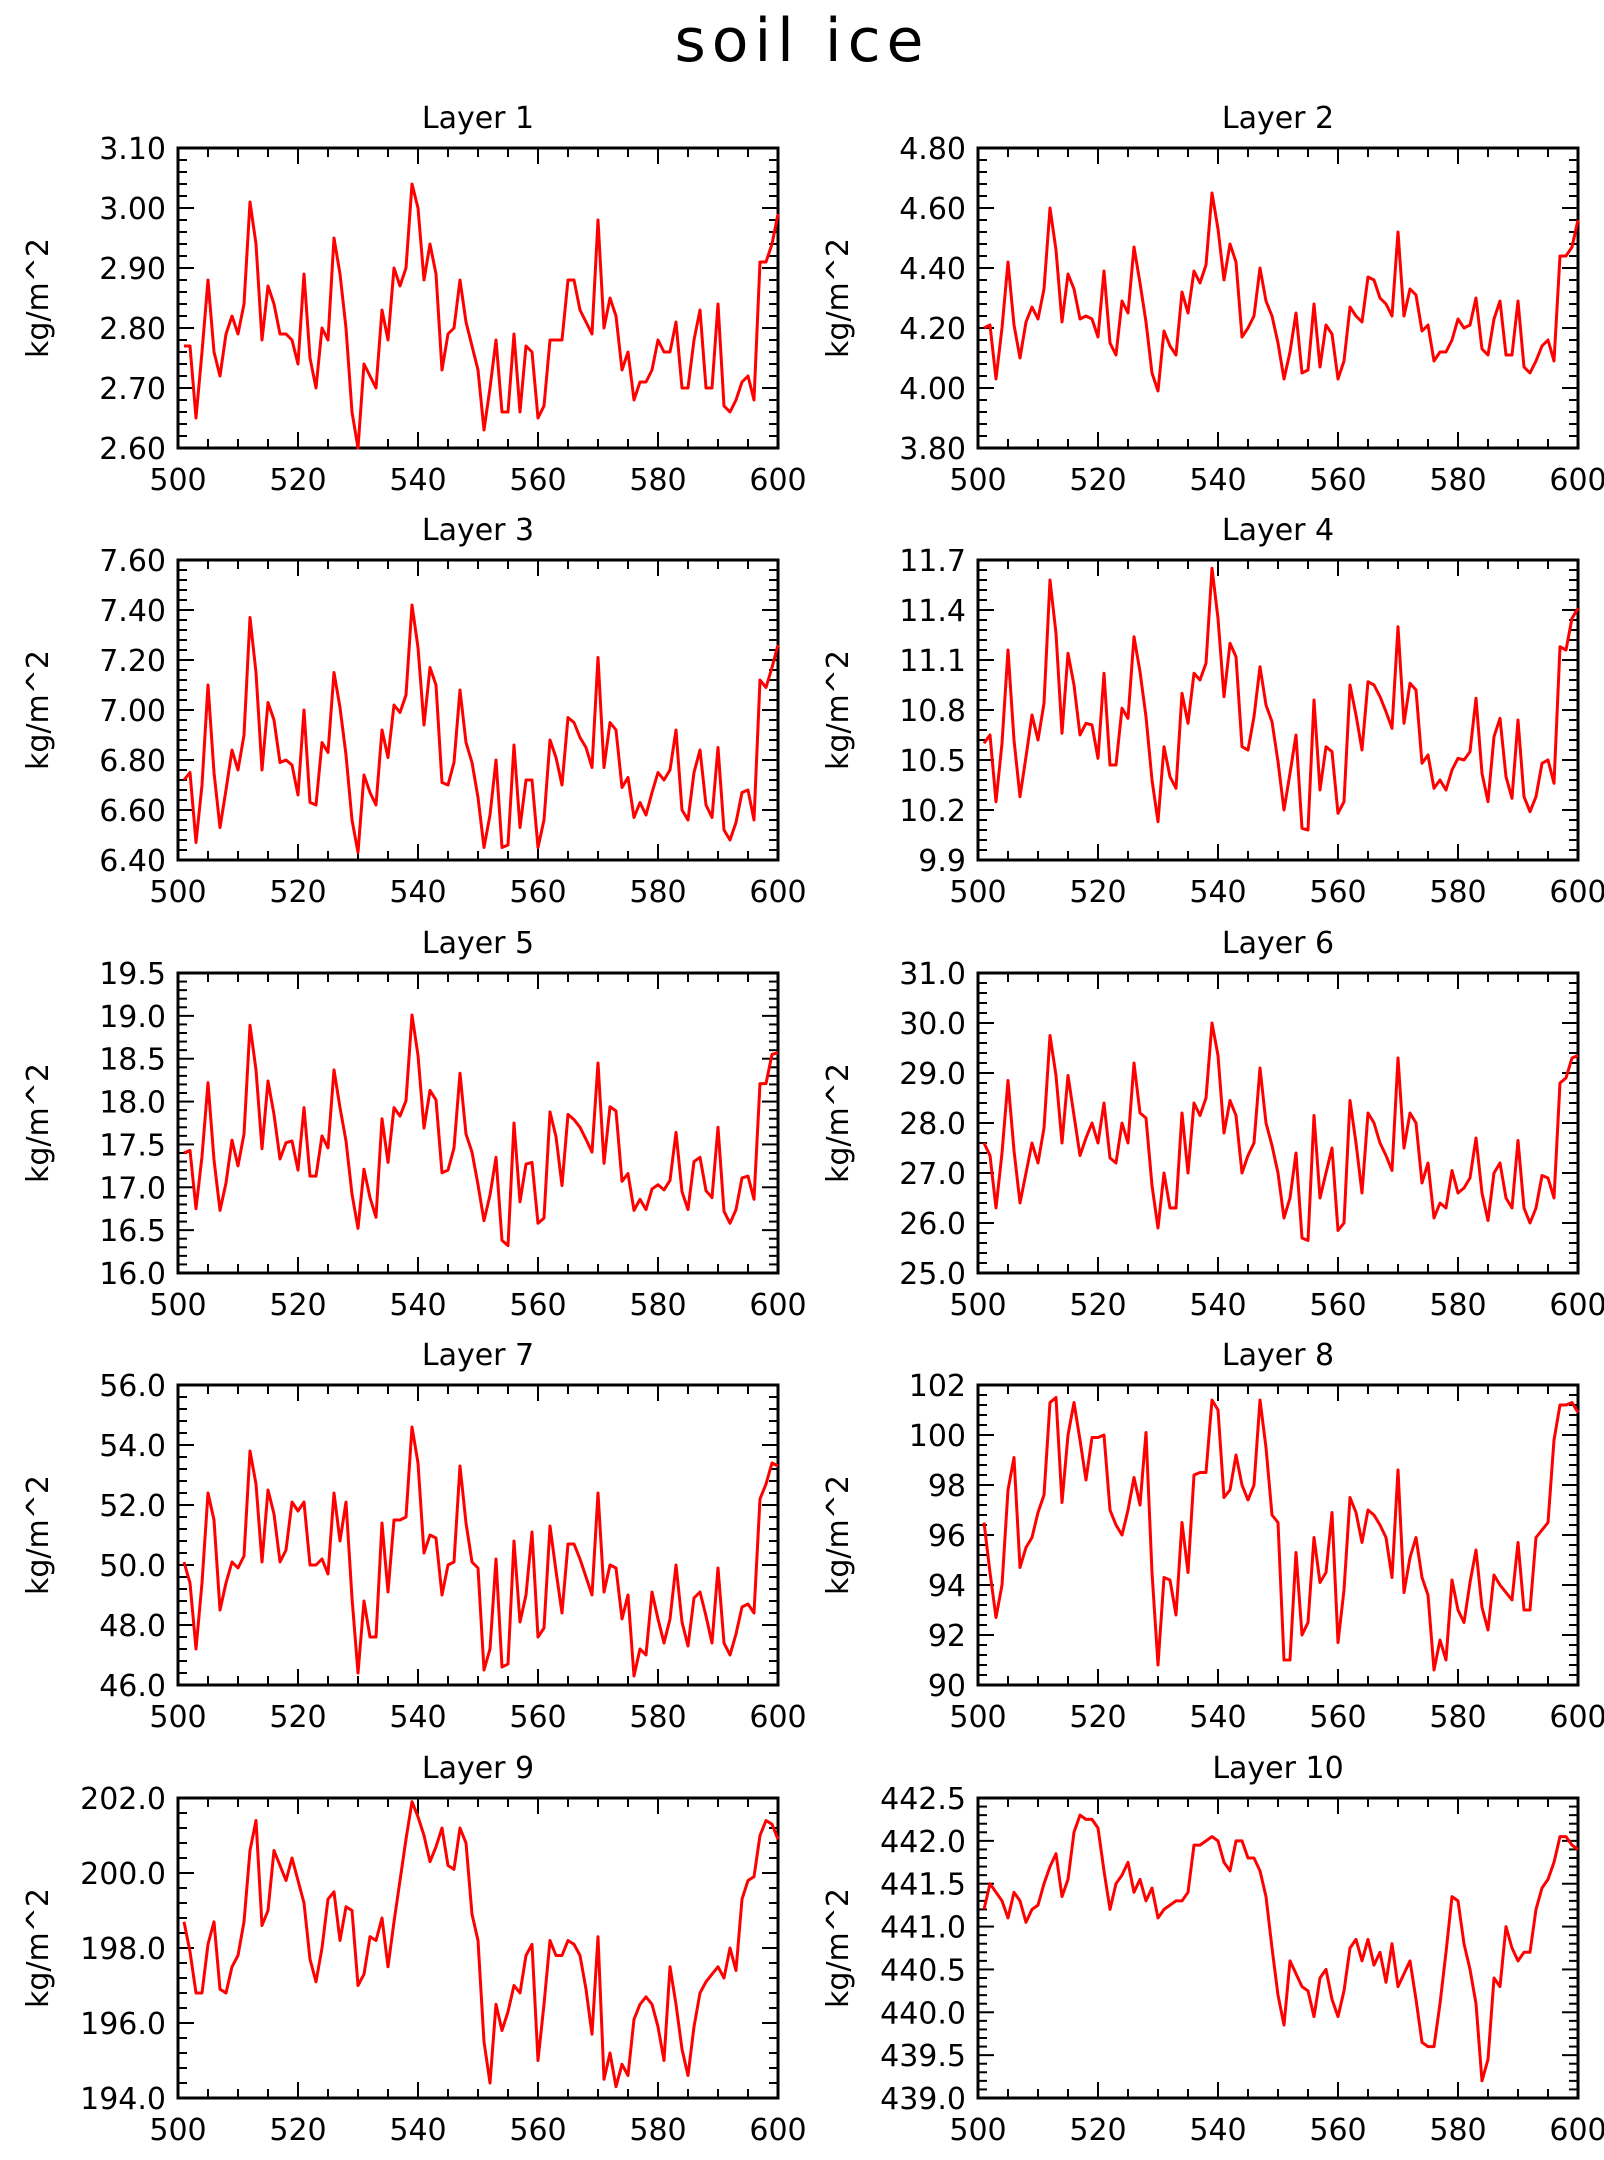  I want to click on y-tick-label: 28.0, so click(932, 1124).